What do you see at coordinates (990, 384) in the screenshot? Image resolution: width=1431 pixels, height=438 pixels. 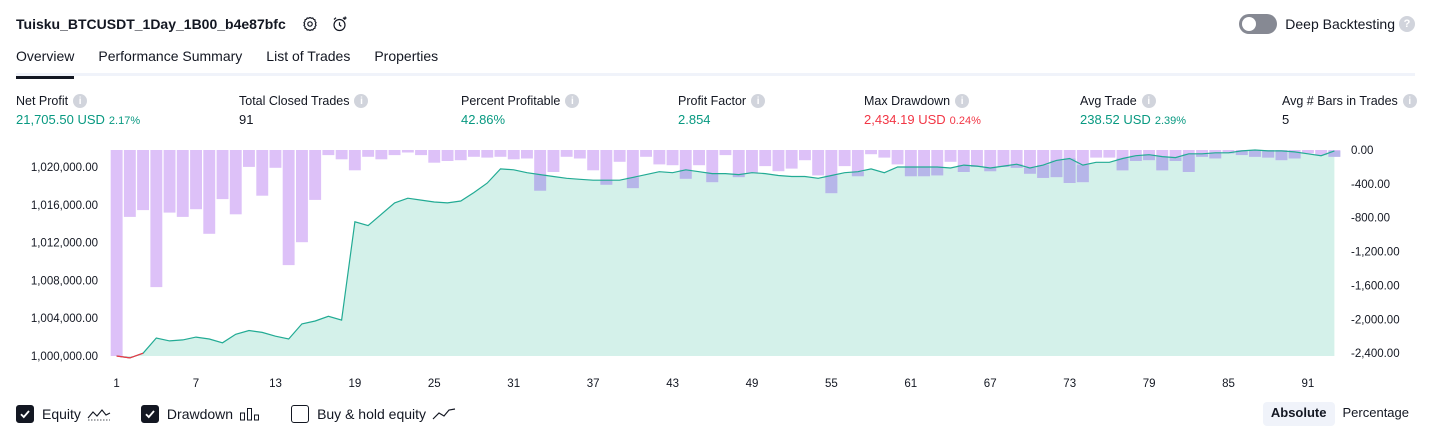 I see `x-axis-tick-label: 67` at bounding box center [990, 384].